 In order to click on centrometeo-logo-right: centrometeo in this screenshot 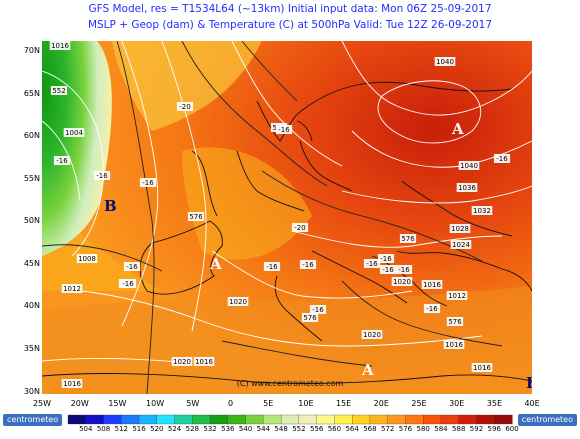, I will do `click(547, 420)`.